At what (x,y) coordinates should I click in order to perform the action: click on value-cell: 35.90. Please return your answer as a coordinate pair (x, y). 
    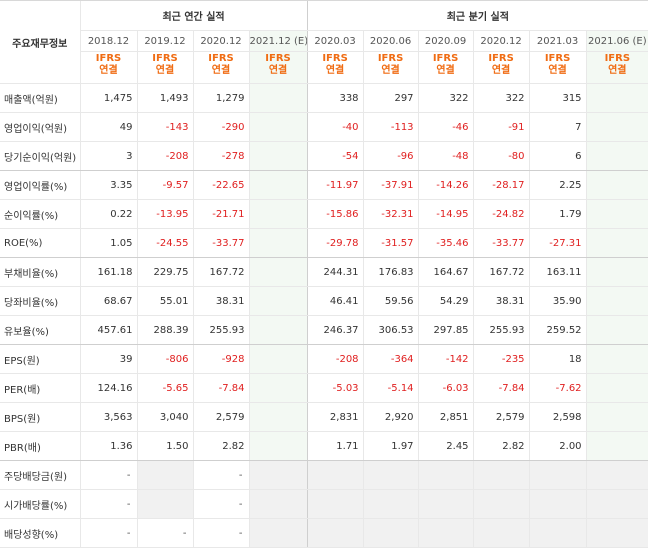
    Looking at the image, I should click on (557, 301).